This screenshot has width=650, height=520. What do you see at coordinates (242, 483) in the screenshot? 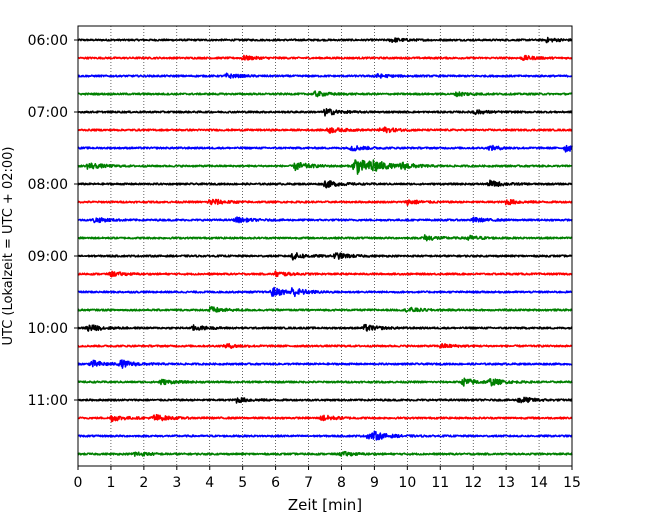
I see `x-tick-label: 5` at bounding box center [242, 483].